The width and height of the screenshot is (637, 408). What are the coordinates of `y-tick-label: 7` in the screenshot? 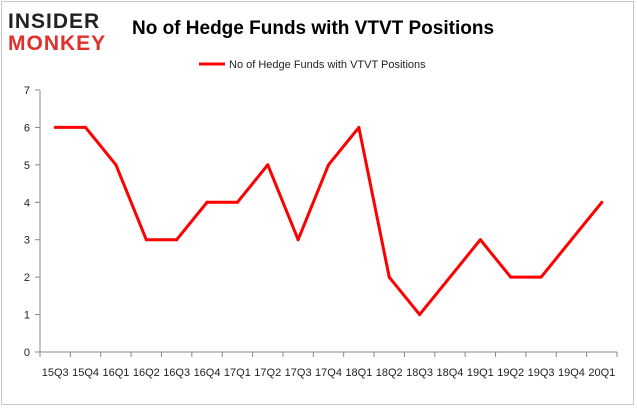 It's located at (27, 91).